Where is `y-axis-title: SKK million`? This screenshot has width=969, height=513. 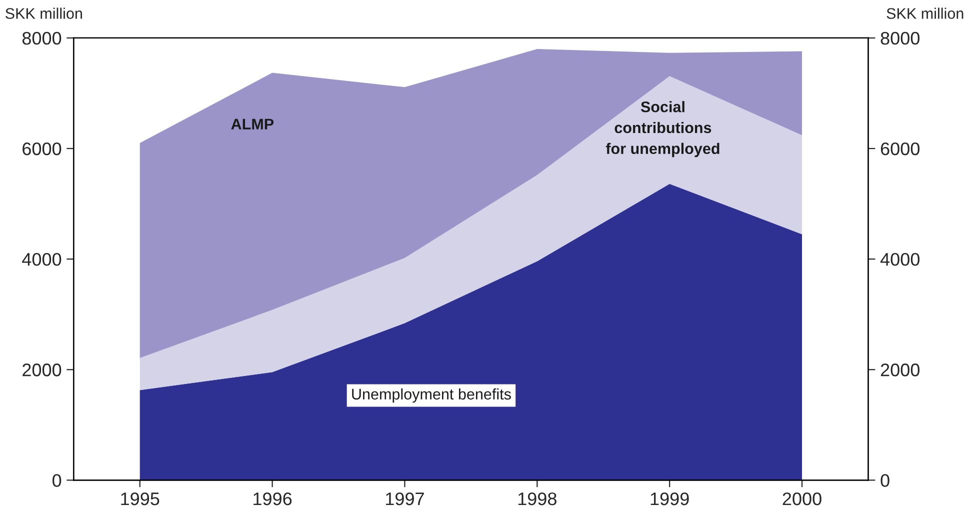 y-axis-title: SKK million is located at coordinates (44, 13).